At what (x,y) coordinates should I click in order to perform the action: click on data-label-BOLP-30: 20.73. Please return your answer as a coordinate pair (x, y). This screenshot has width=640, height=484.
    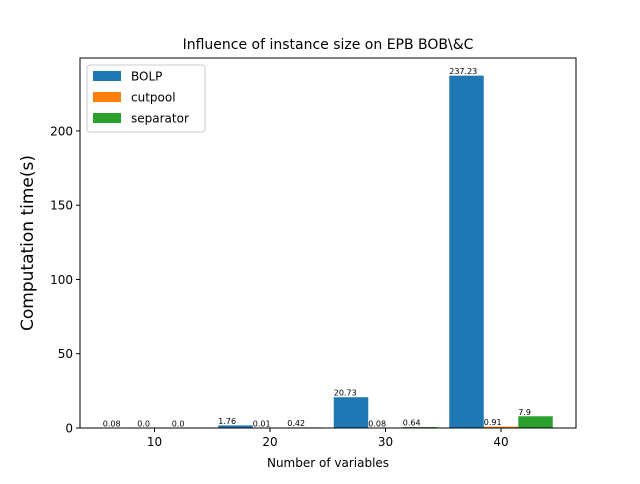
    Looking at the image, I should click on (345, 393).